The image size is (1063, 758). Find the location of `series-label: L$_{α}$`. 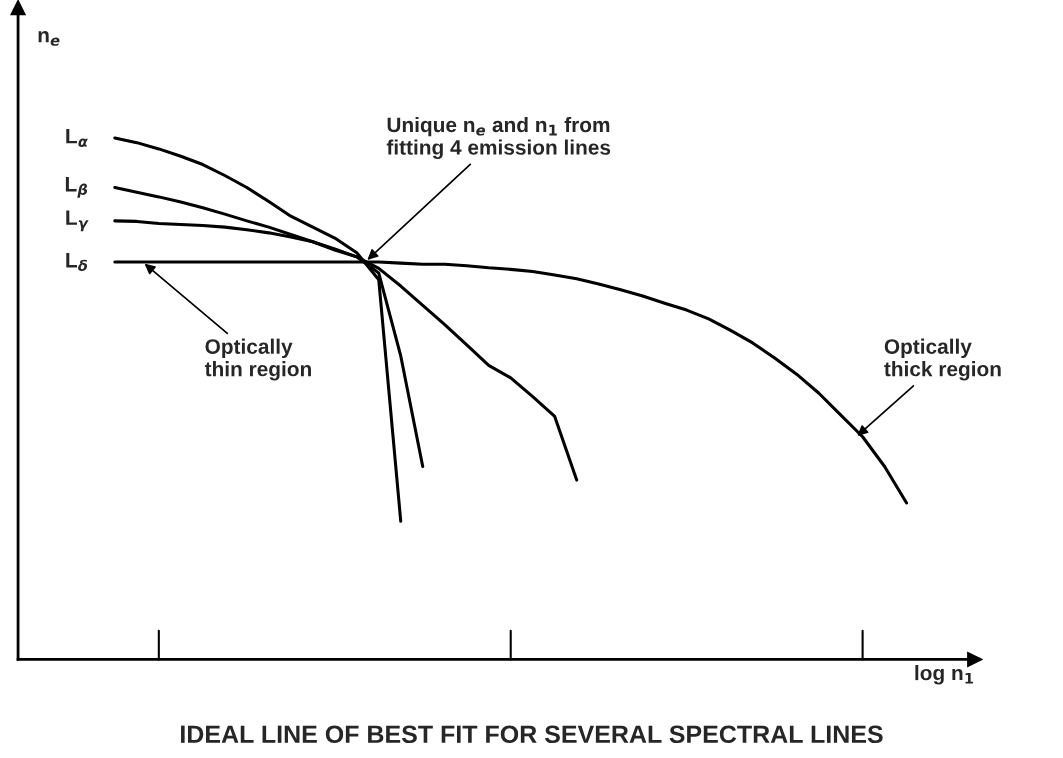

series-label: L$_{α}$ is located at coordinates (77, 137).